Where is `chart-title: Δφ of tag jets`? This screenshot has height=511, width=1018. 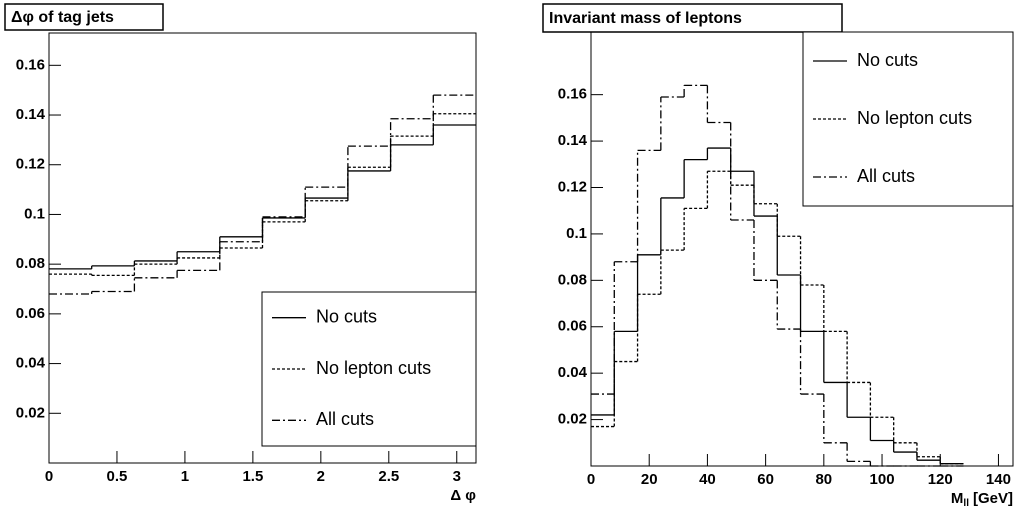 chart-title: Δφ of tag jets is located at coordinates (62, 17).